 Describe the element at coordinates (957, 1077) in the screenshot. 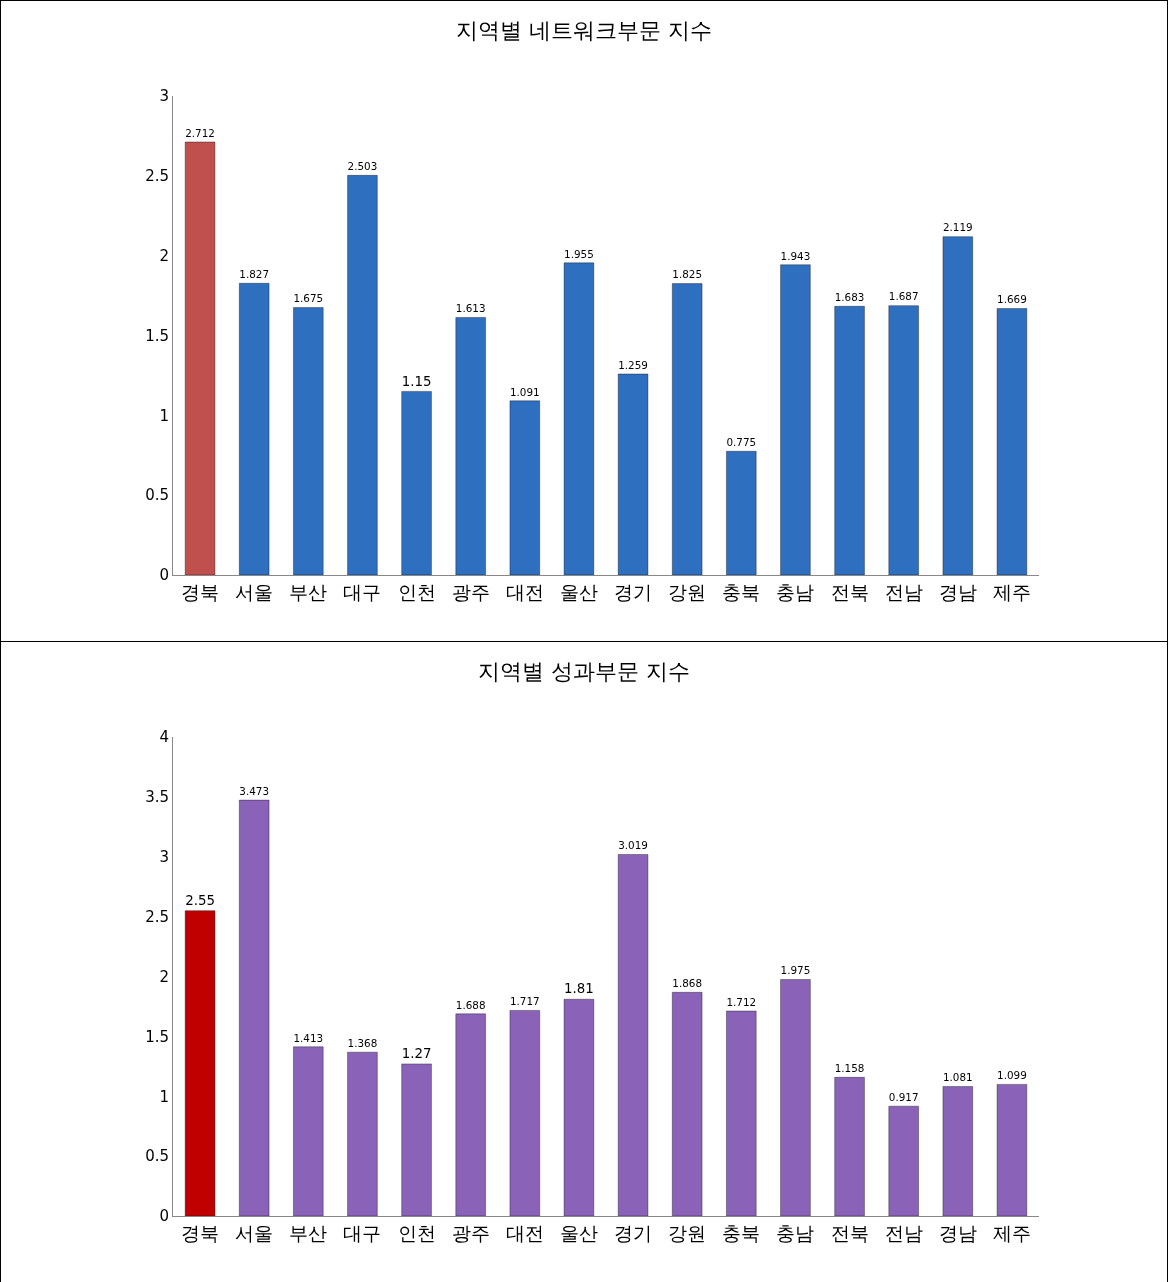

I see `data-label: 1.081` at that location.